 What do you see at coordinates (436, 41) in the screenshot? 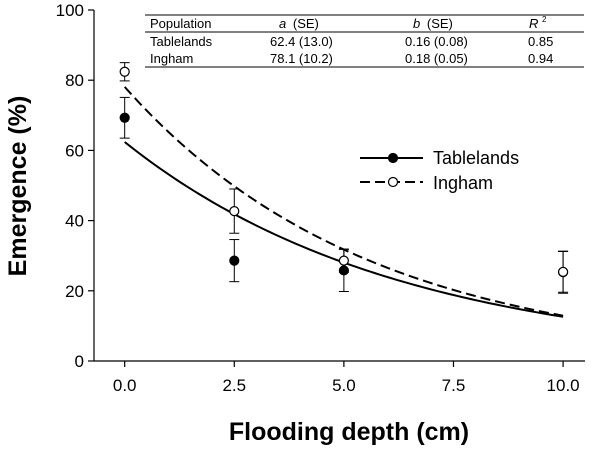
I see `table-cell-b: 0.16 (0.08)` at bounding box center [436, 41].